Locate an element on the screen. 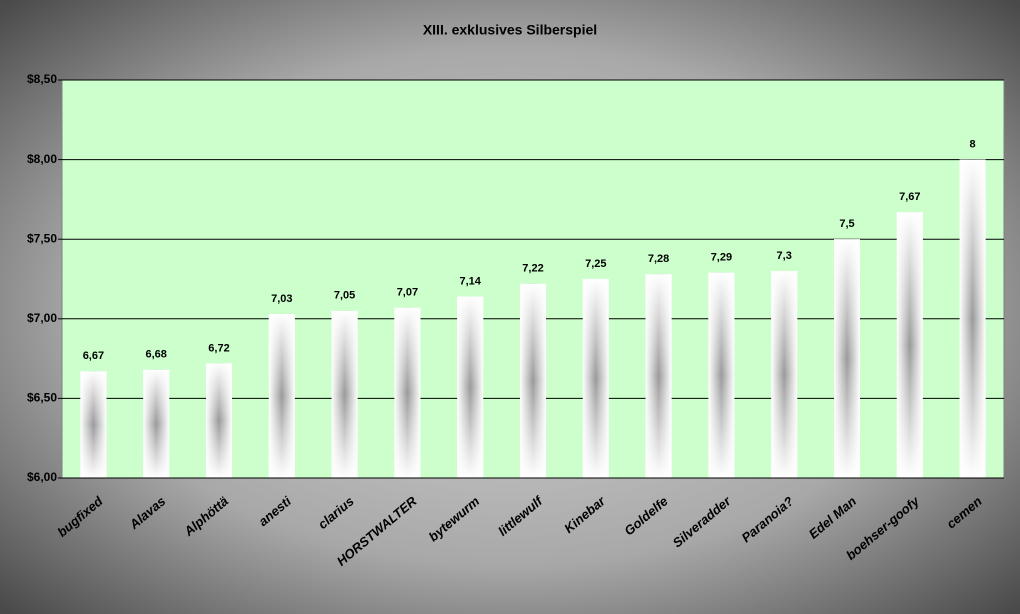 This screenshot has height=614, width=1020. y-tick-label: $6,00 is located at coordinates (42, 477).